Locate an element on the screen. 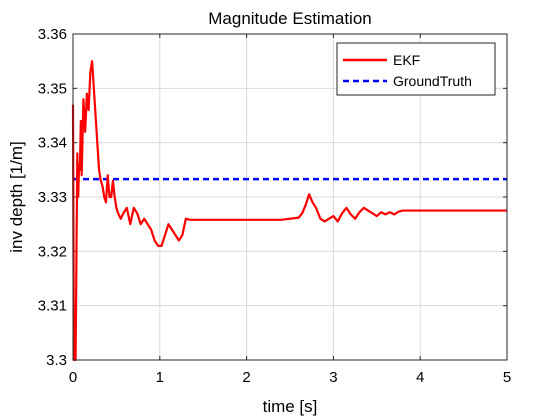 This screenshot has width=560, height=420. y-axis-label: inv depth [1/m] is located at coordinates (16, 197).